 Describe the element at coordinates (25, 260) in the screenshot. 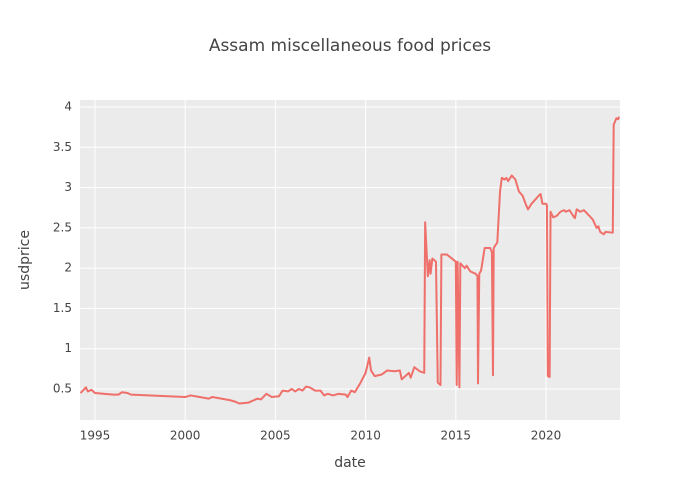

I see `y-axis-title: usdprice` at that location.